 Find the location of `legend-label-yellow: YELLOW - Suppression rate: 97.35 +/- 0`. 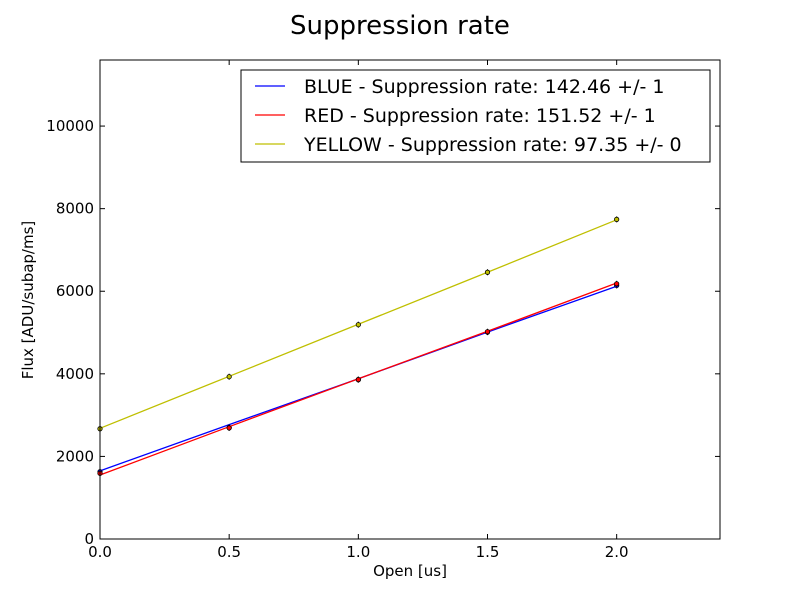

legend-label-yellow: YELLOW - Suppression rate: 97.35 +/- 0 is located at coordinates (492, 145).